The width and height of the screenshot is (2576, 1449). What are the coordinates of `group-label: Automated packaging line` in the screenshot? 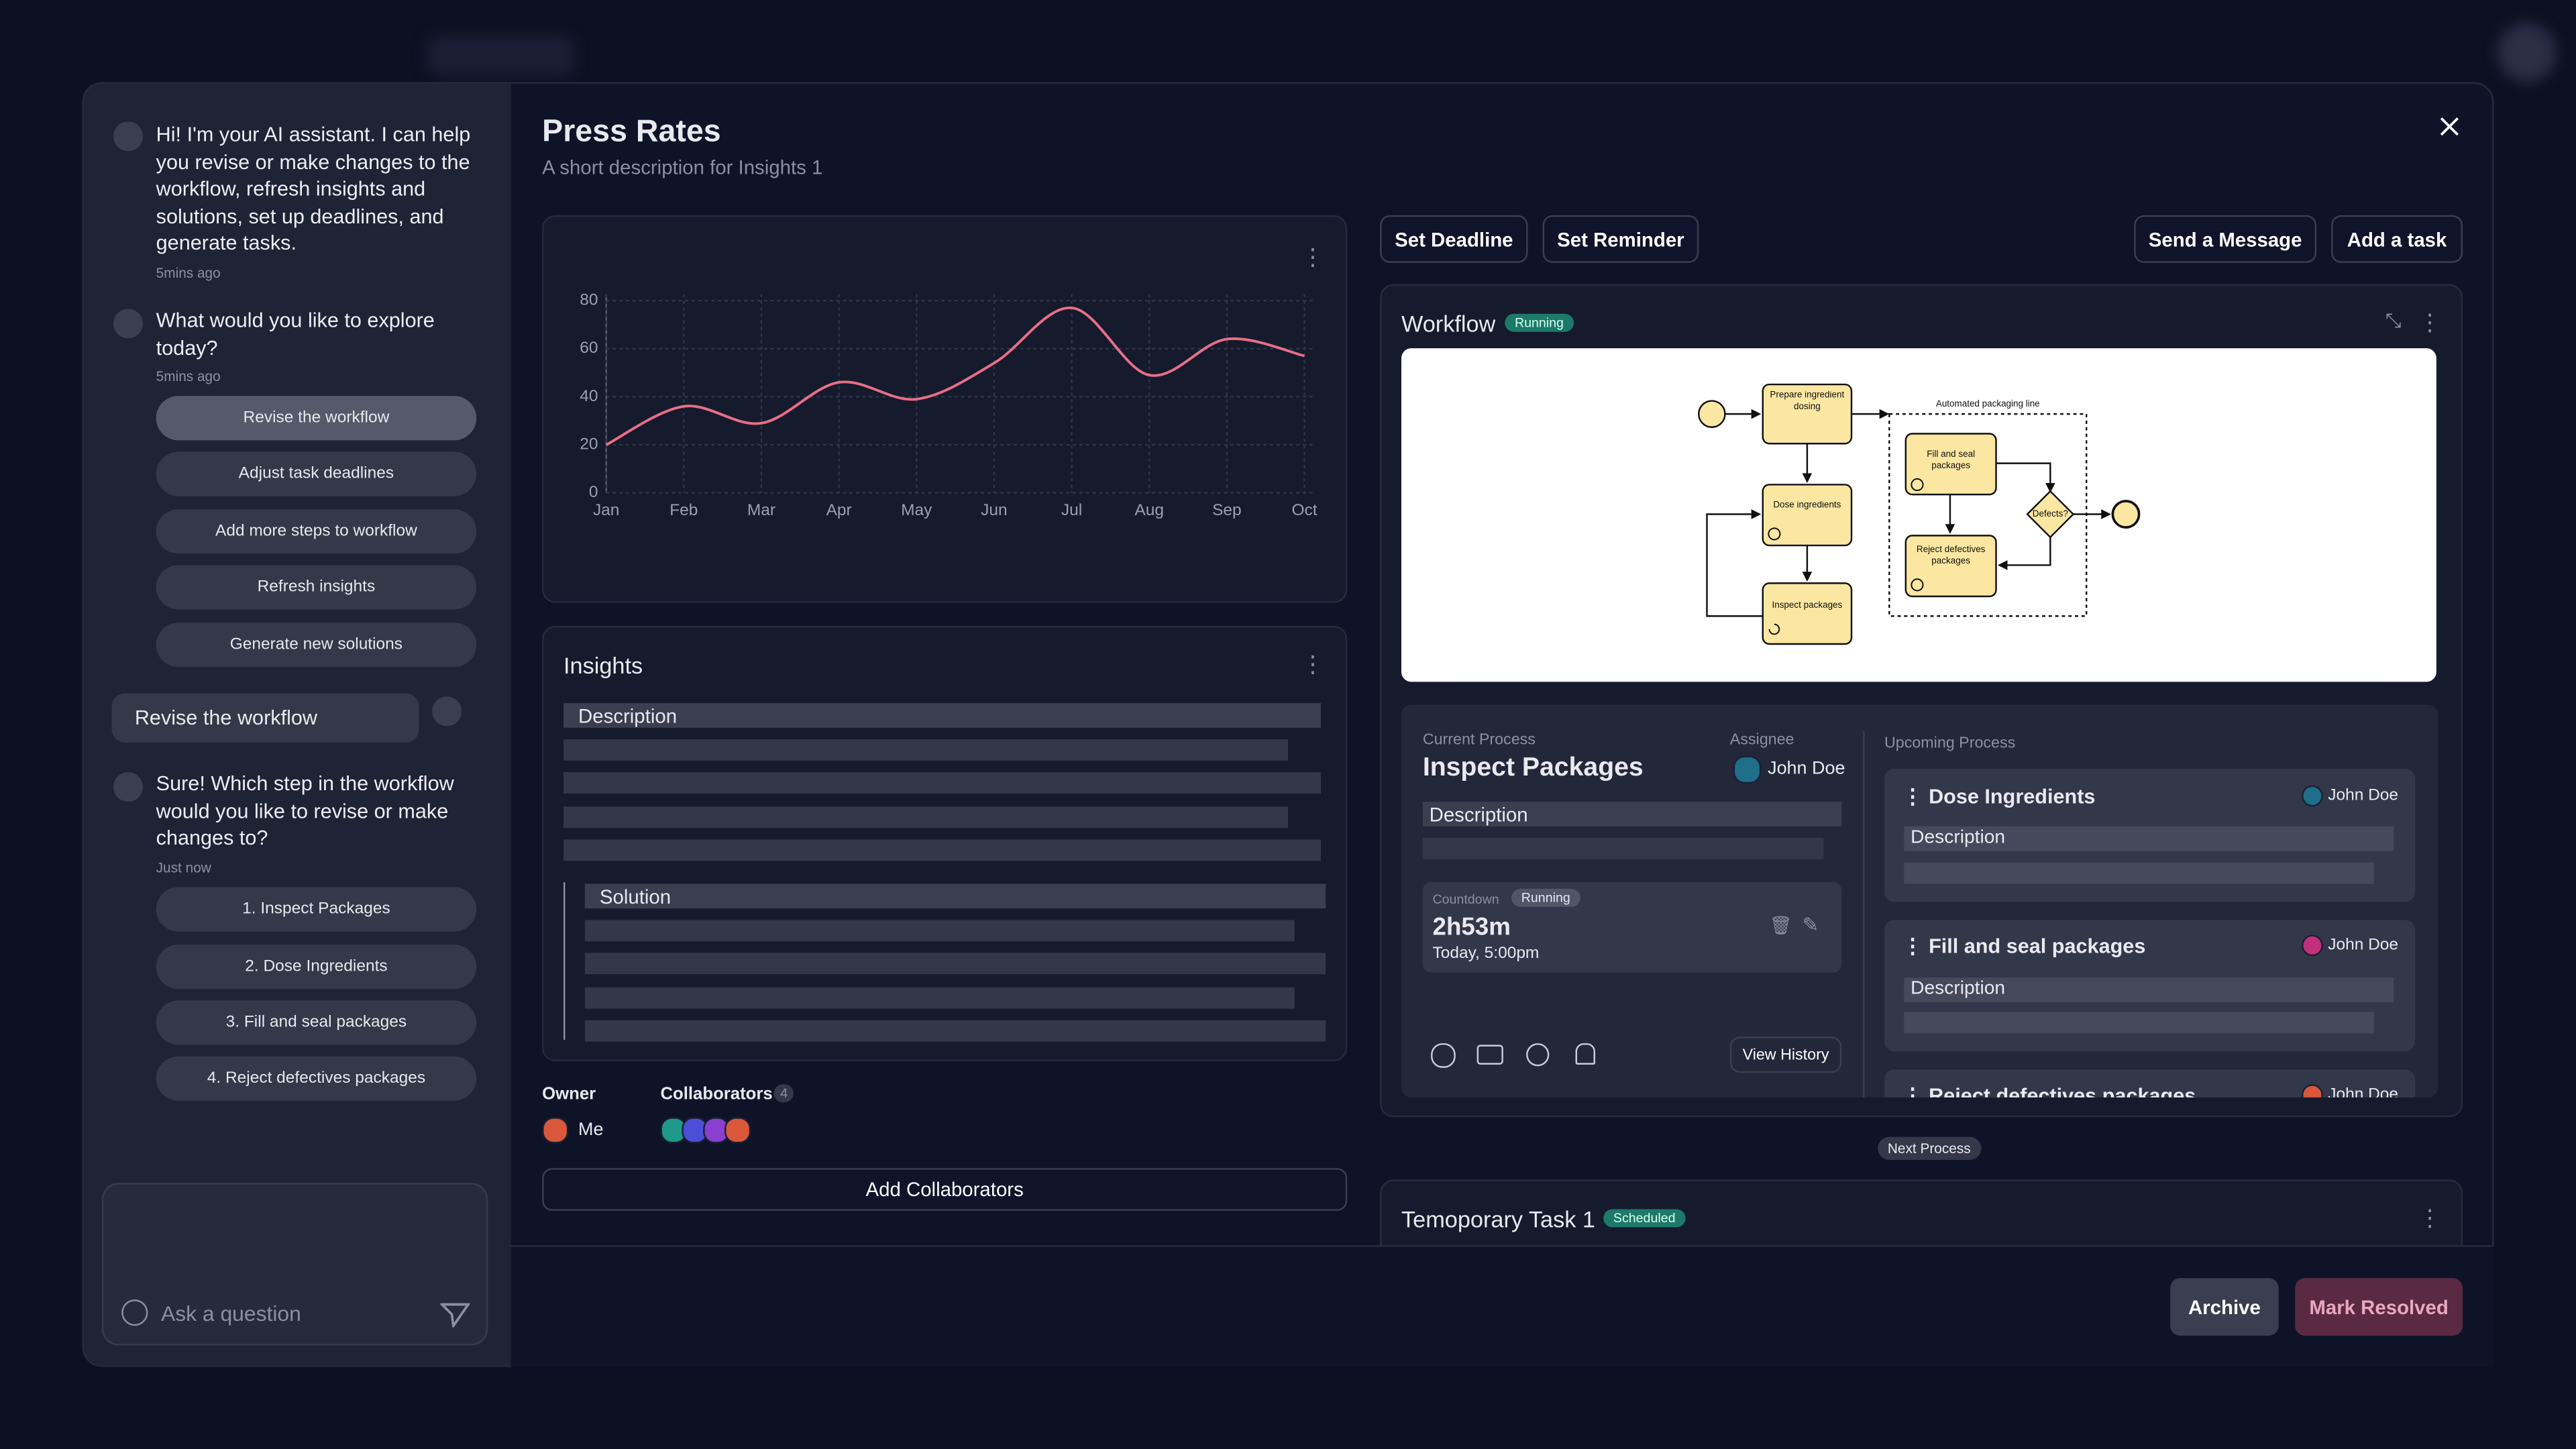 It's located at (1988, 403).